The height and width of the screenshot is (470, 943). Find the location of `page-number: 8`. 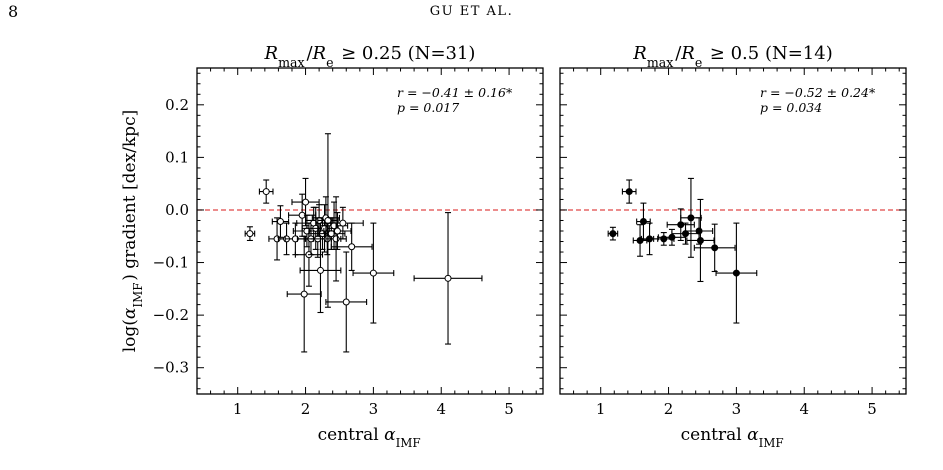

page-number: 8 is located at coordinates (13, 11).